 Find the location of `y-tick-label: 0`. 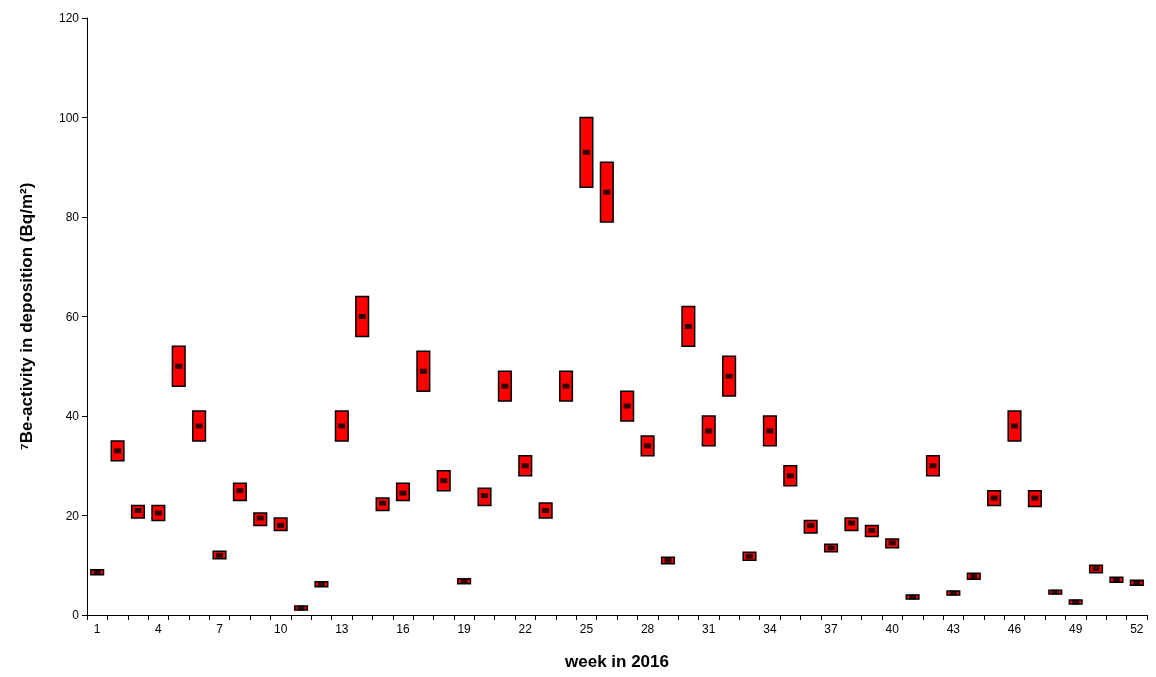

y-tick-label: 0 is located at coordinates (76, 615).